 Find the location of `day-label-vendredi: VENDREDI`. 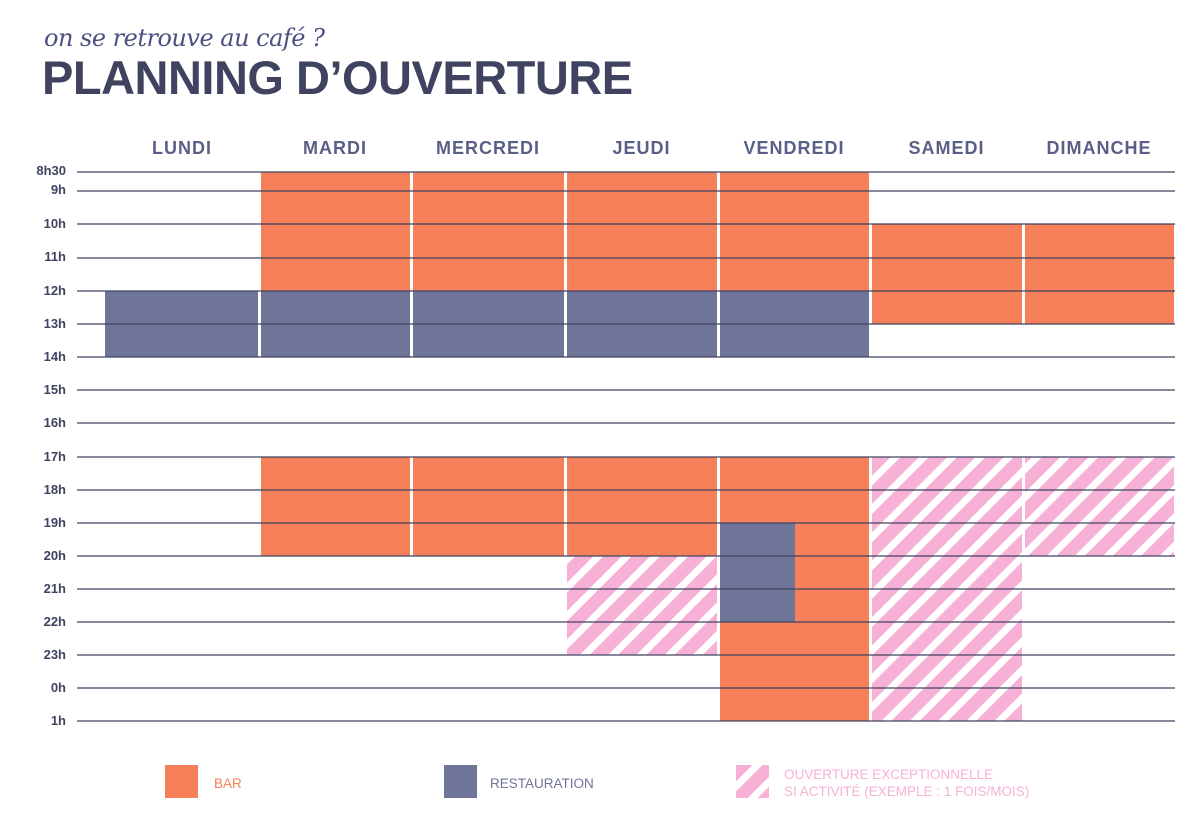

day-label-vendredi: VENDREDI is located at coordinates (793, 148).